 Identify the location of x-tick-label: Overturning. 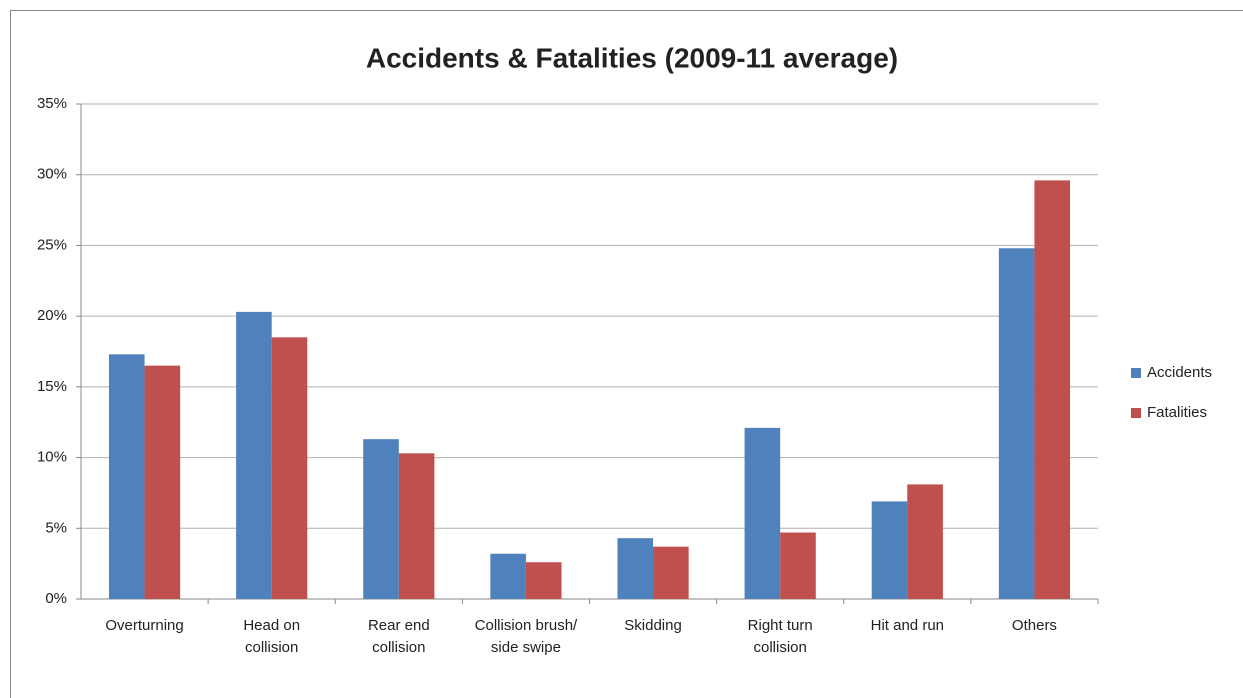
(144, 625).